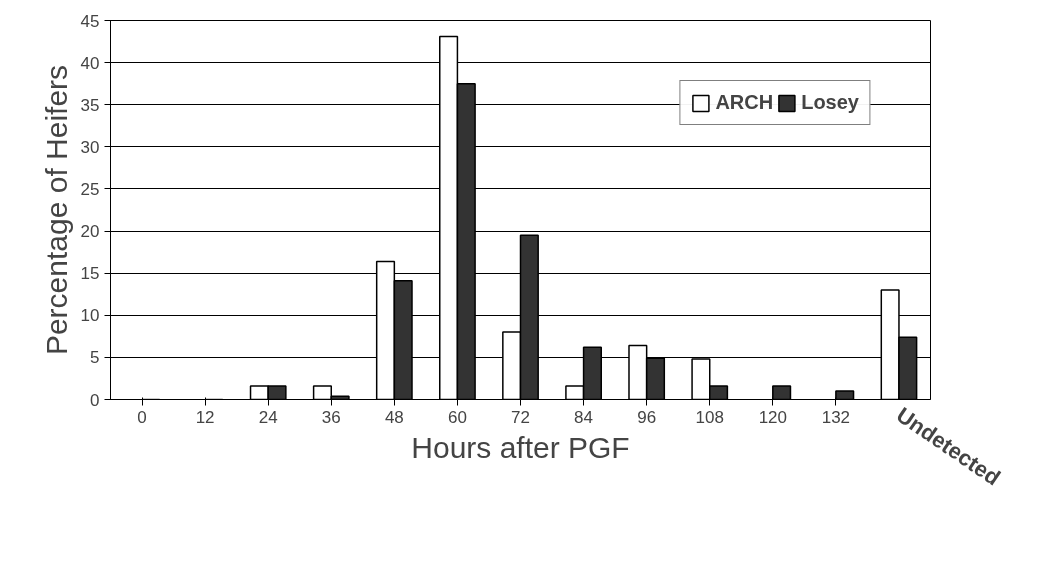 The width and height of the screenshot is (1060, 569). What do you see at coordinates (457, 417) in the screenshot?
I see `x-tick-label: 60` at bounding box center [457, 417].